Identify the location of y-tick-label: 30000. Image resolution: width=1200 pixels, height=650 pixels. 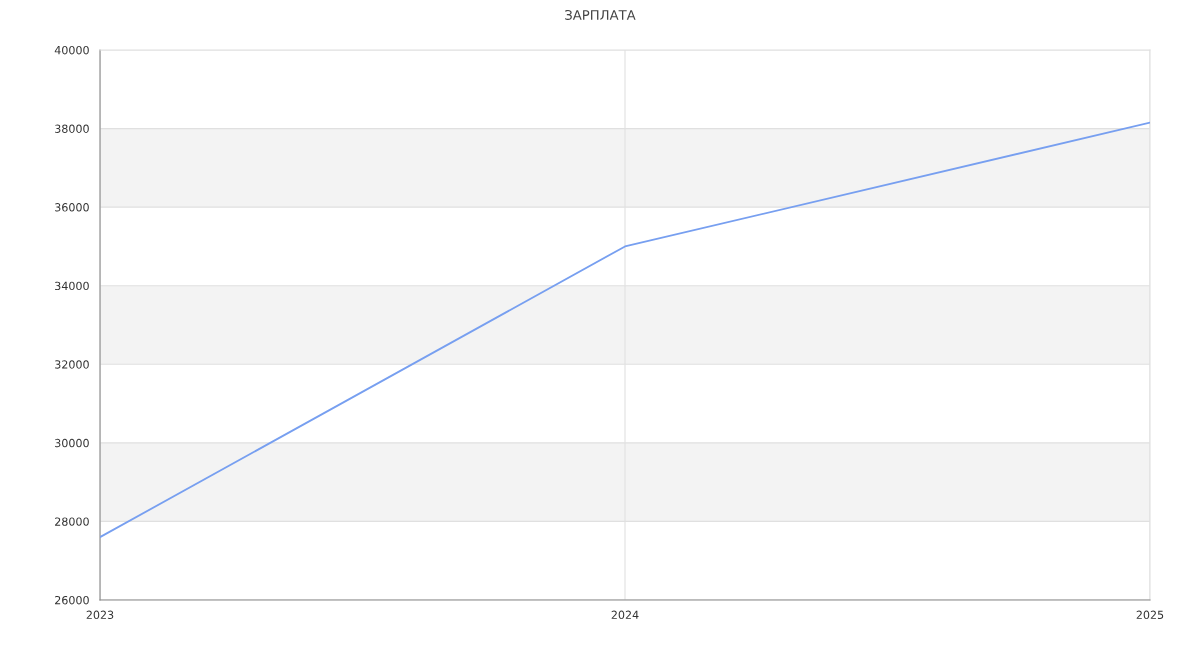
(72, 443).